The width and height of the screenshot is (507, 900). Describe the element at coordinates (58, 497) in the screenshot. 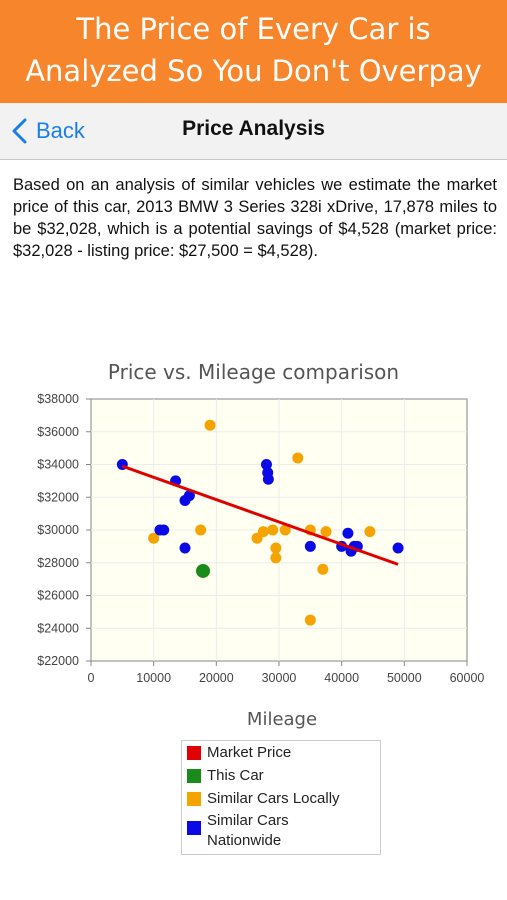

I see `y-tick-label: $32000` at that location.